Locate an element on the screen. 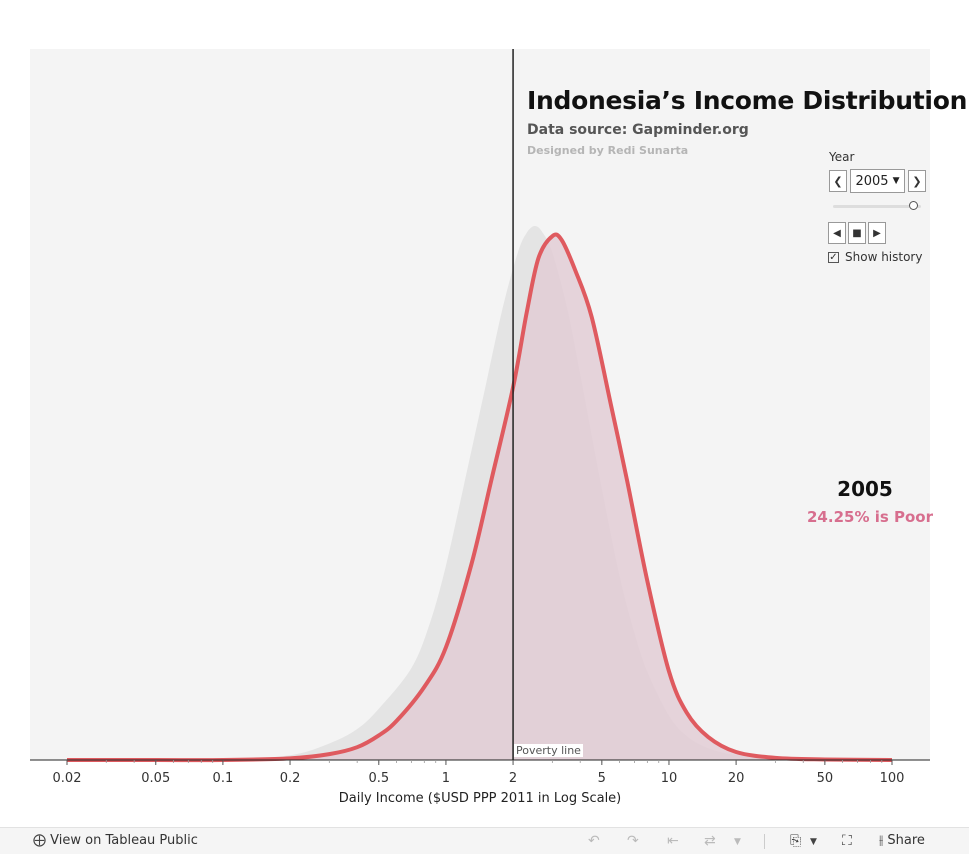  poverty-line-label: Poverty line is located at coordinates (548, 750).